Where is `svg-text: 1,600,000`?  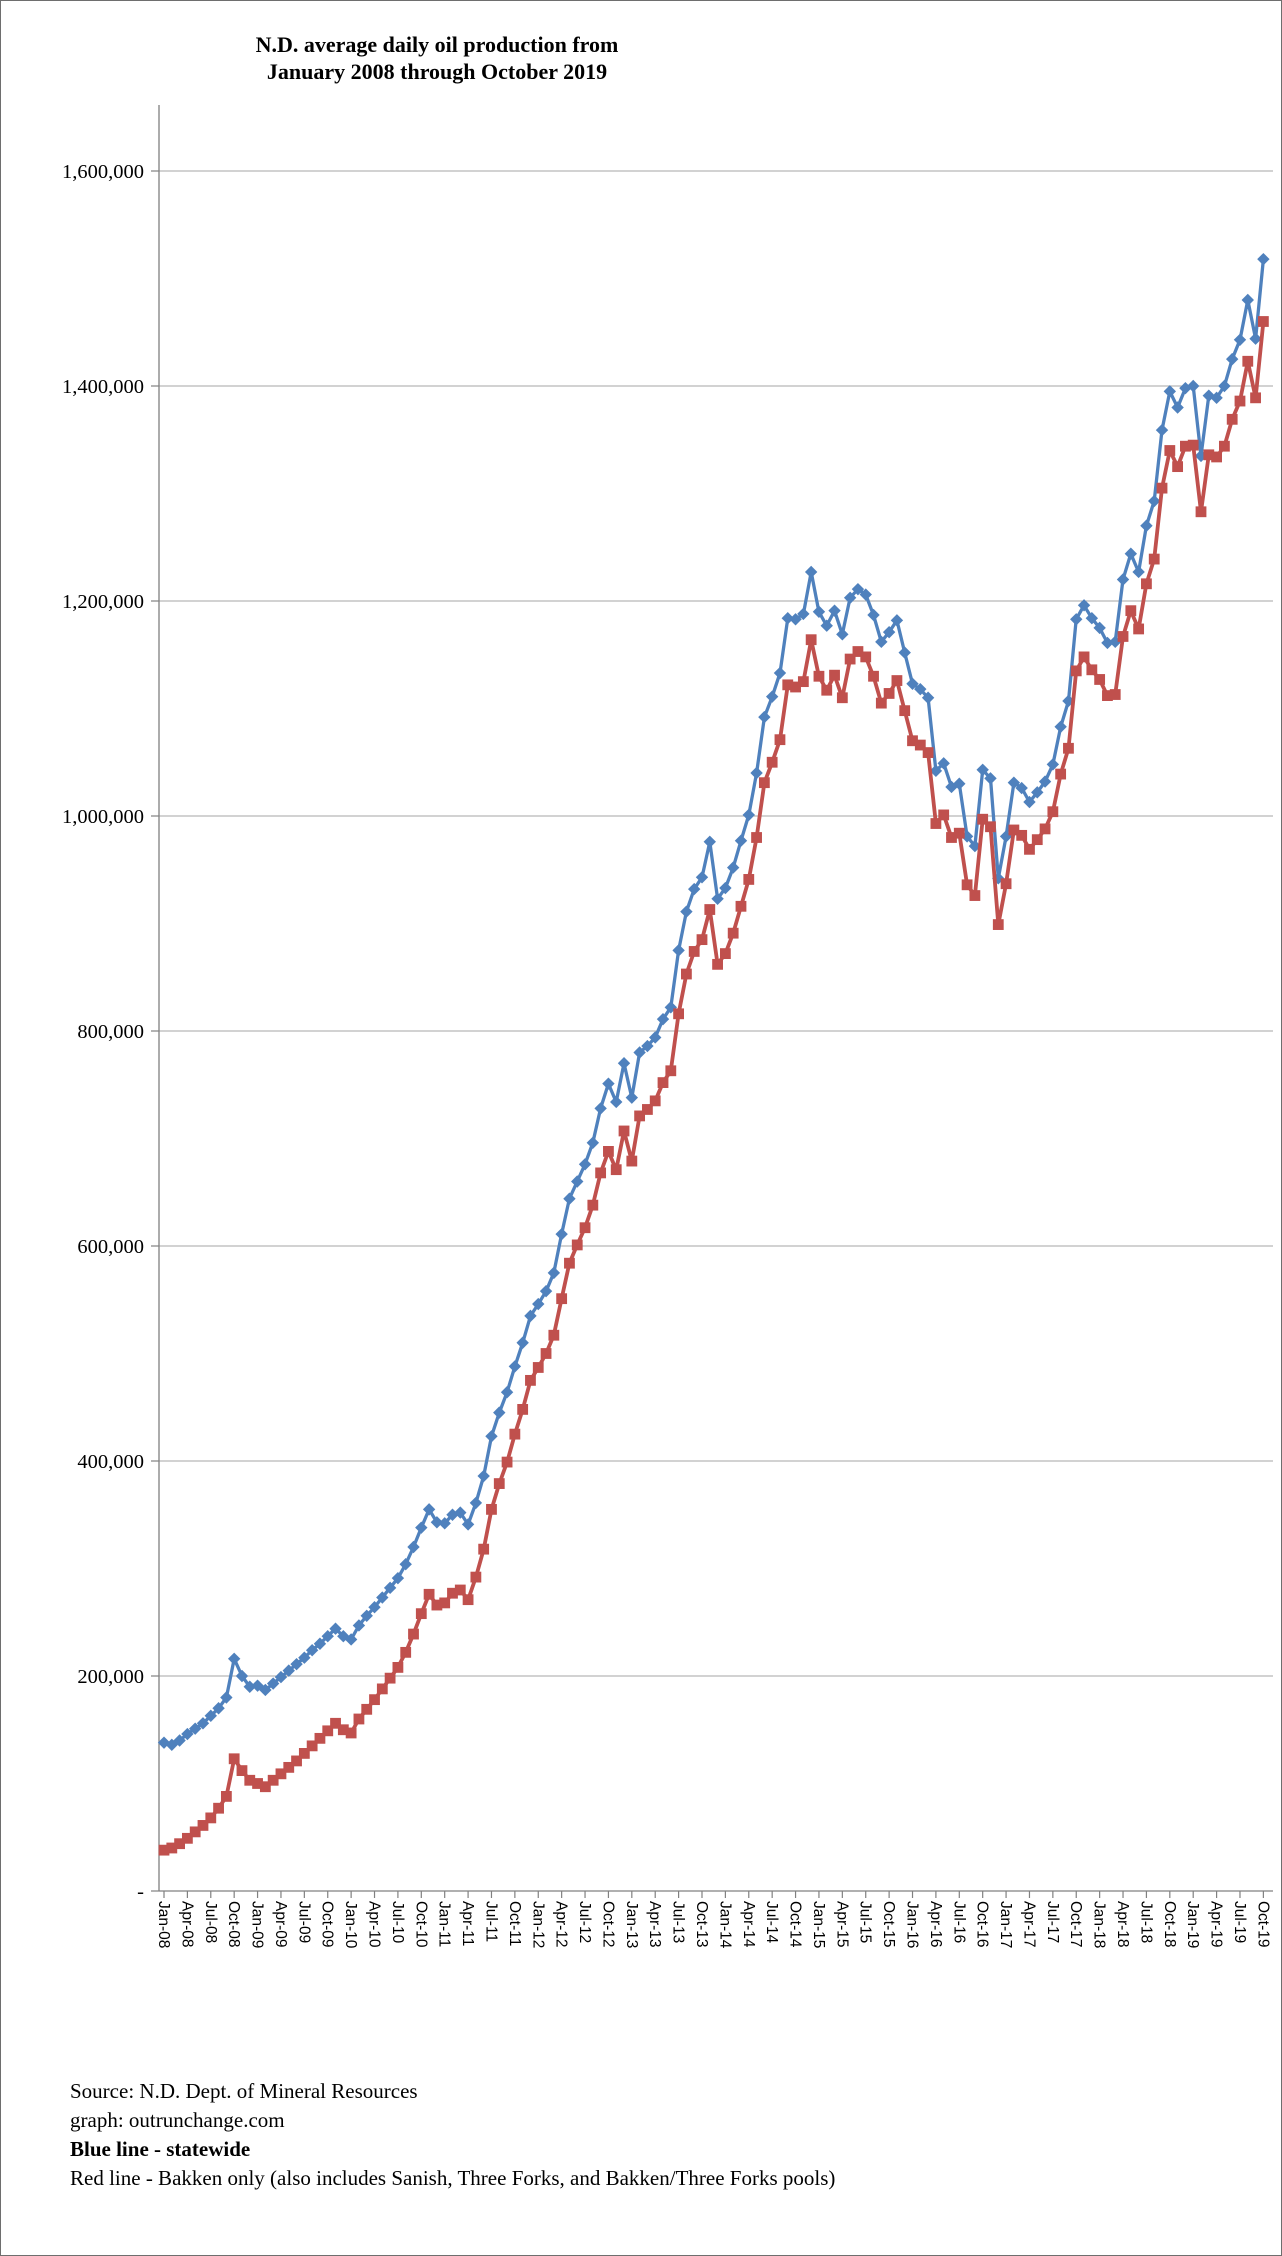
svg-text: 1,600,000 is located at coordinates (103, 172).